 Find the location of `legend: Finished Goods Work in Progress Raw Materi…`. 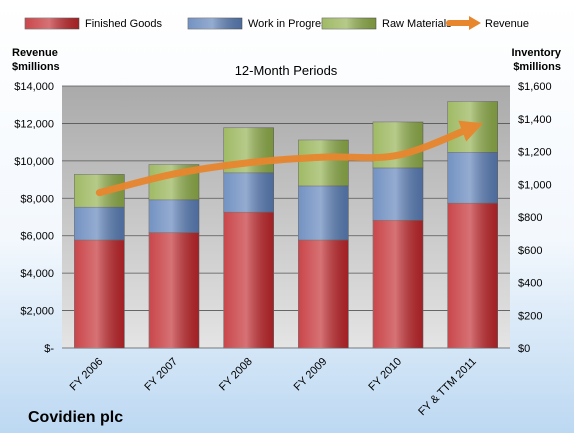

legend: Finished Goods Work in Progress Raw Materi… is located at coordinates (276, 23).